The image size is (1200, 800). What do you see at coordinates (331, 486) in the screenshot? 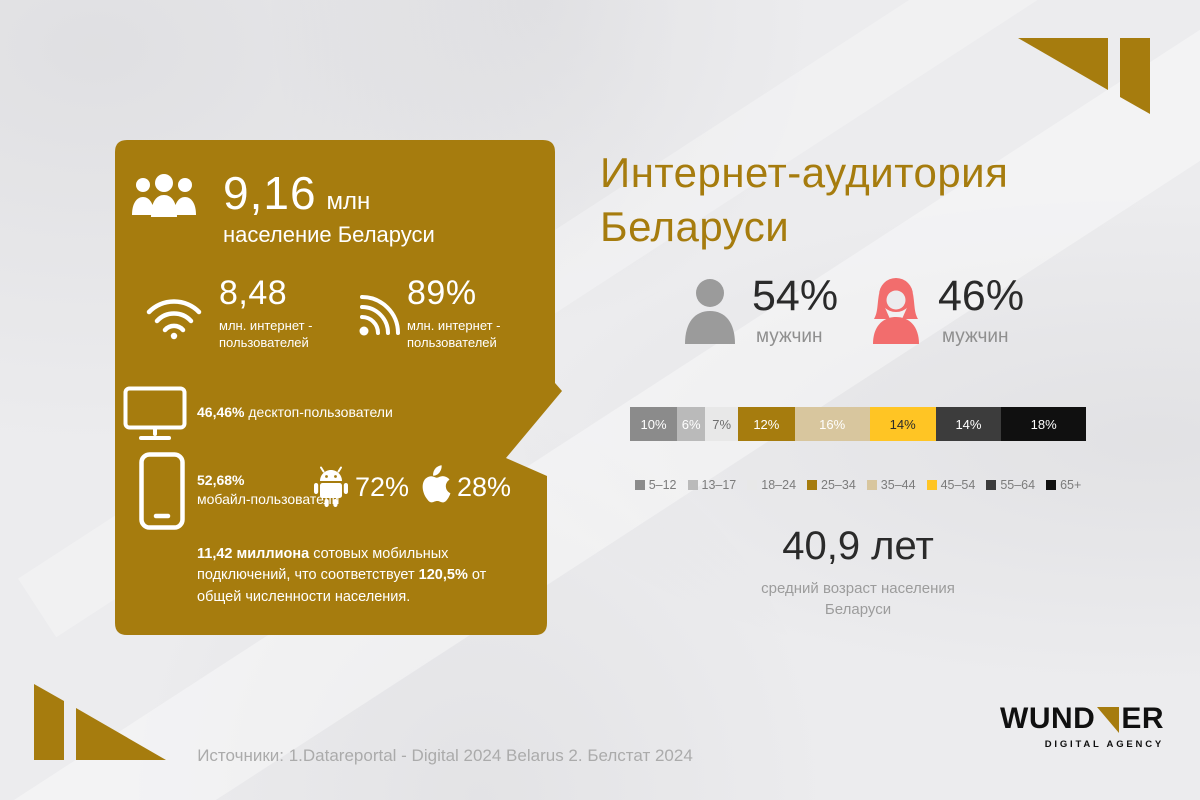
I see `android-icon` at bounding box center [331, 486].